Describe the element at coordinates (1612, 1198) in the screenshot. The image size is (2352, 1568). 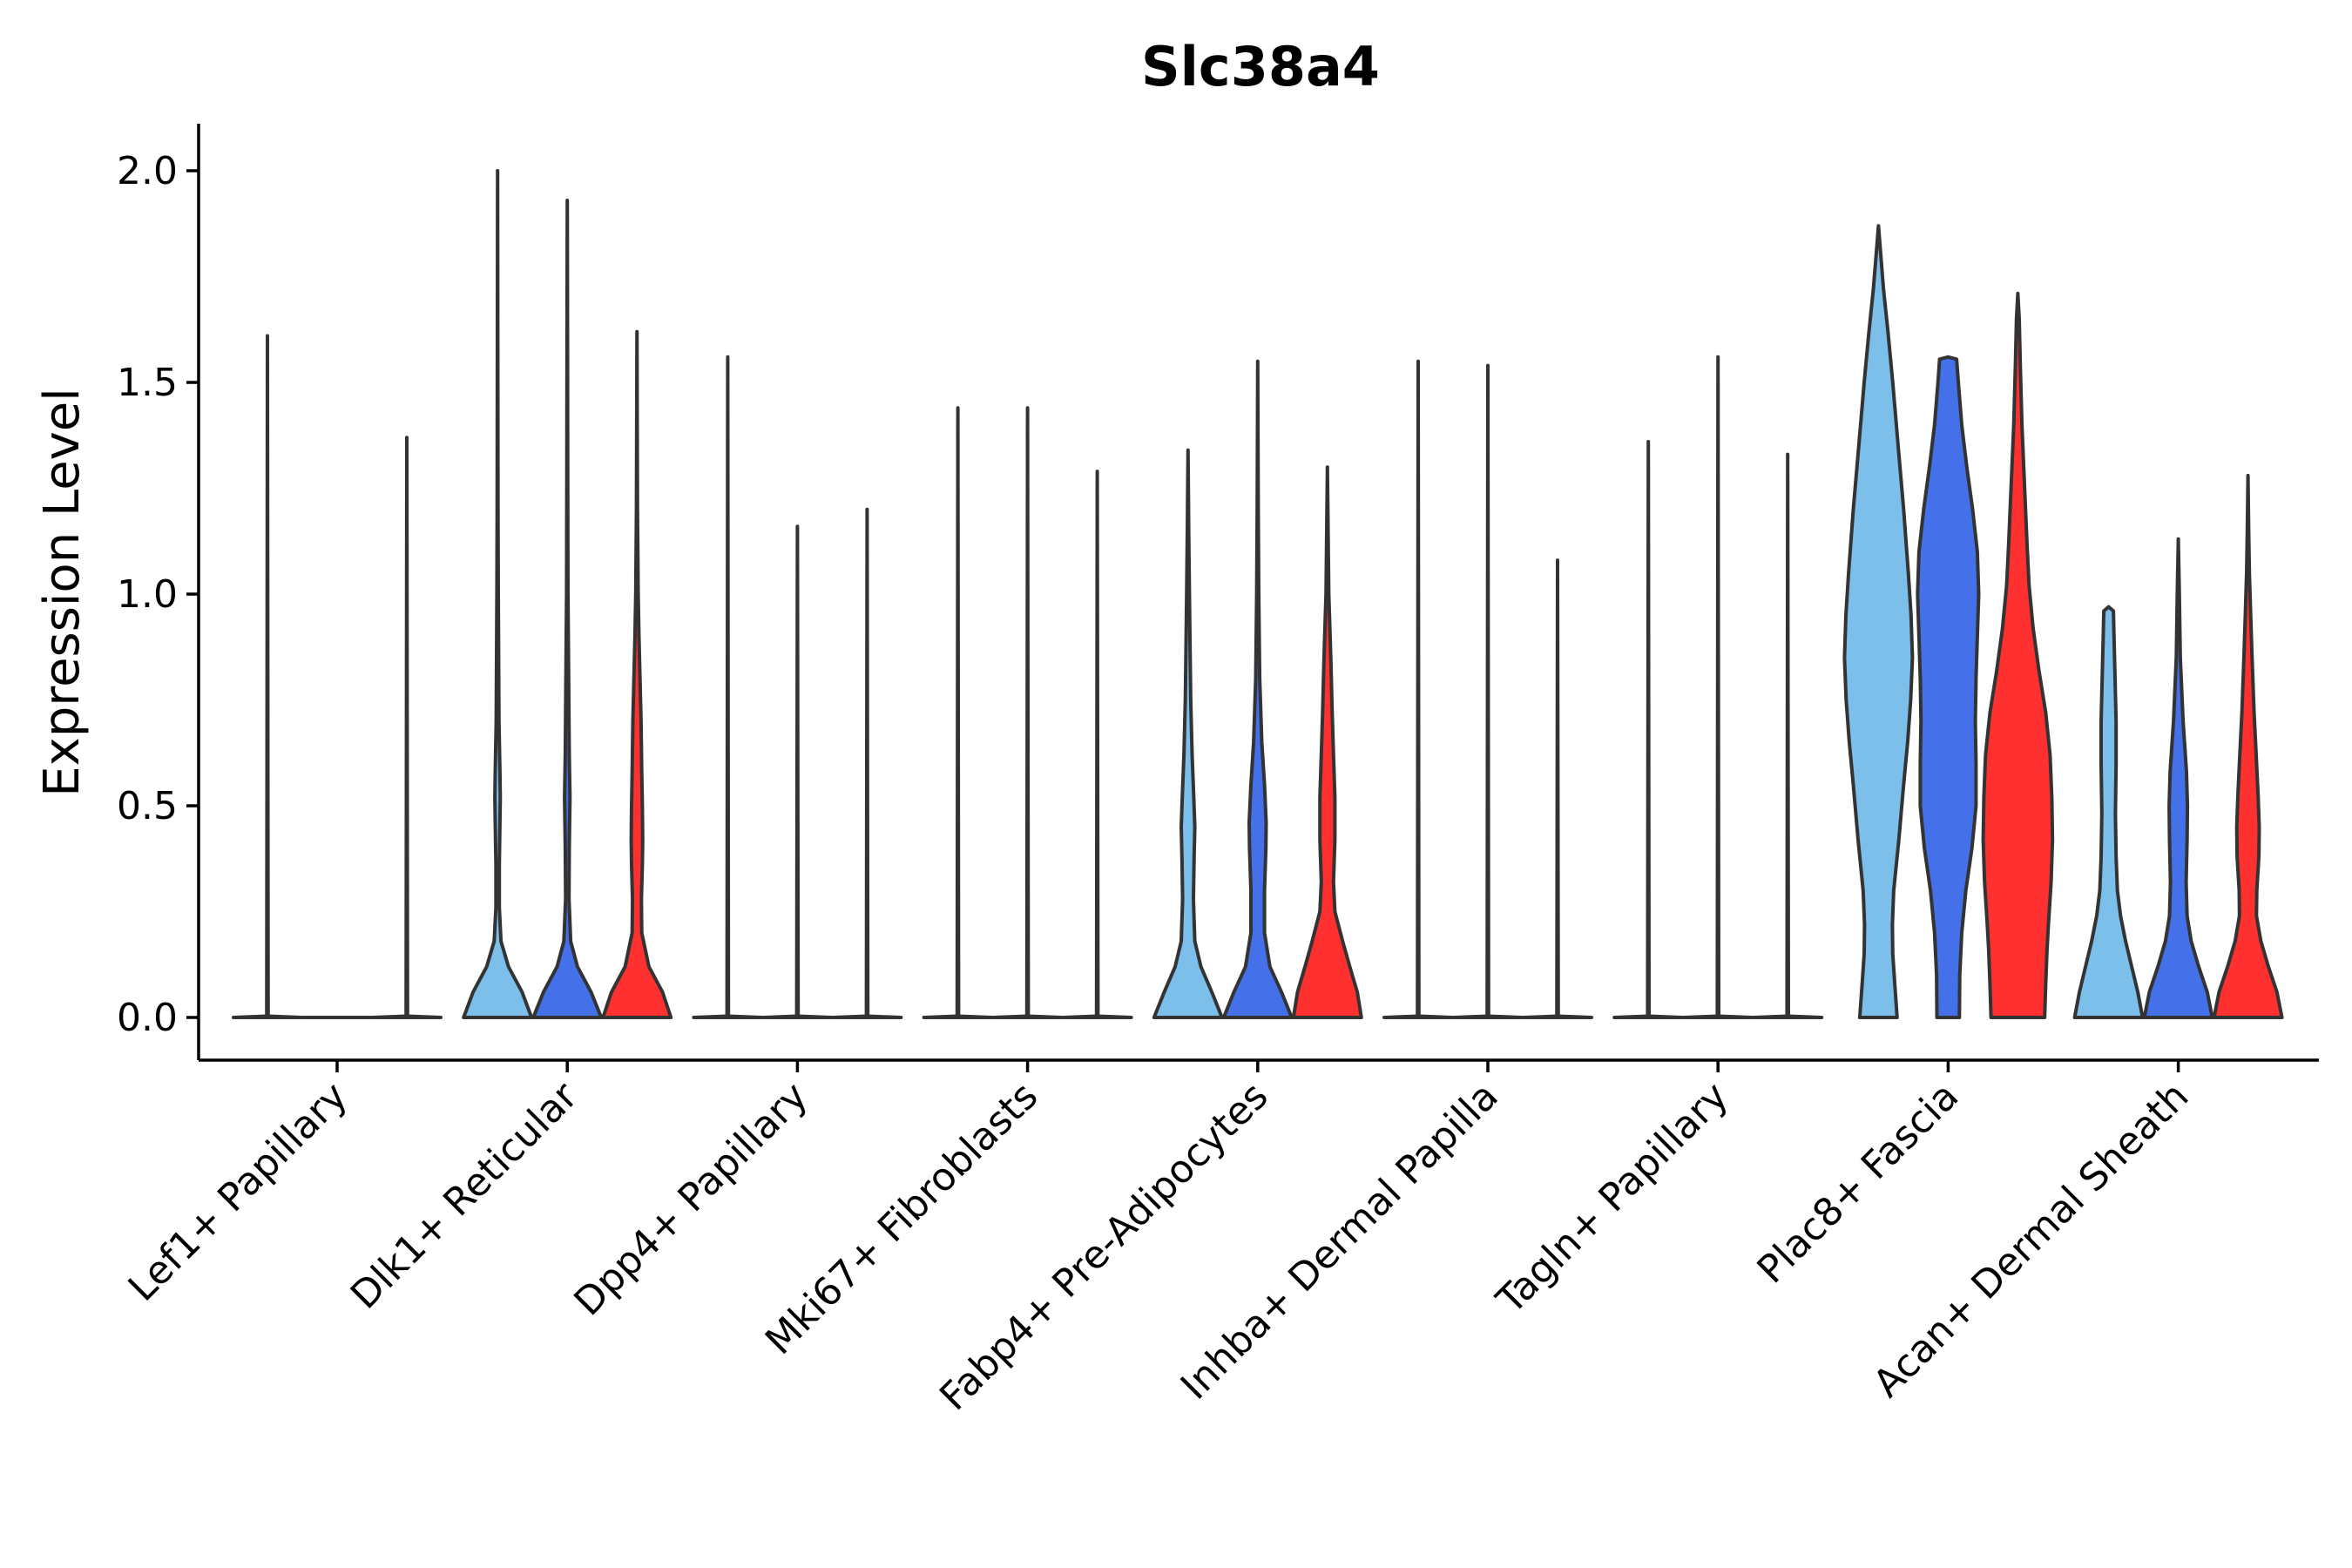
I see `x-tick-label: Tagln+ Papillary` at that location.